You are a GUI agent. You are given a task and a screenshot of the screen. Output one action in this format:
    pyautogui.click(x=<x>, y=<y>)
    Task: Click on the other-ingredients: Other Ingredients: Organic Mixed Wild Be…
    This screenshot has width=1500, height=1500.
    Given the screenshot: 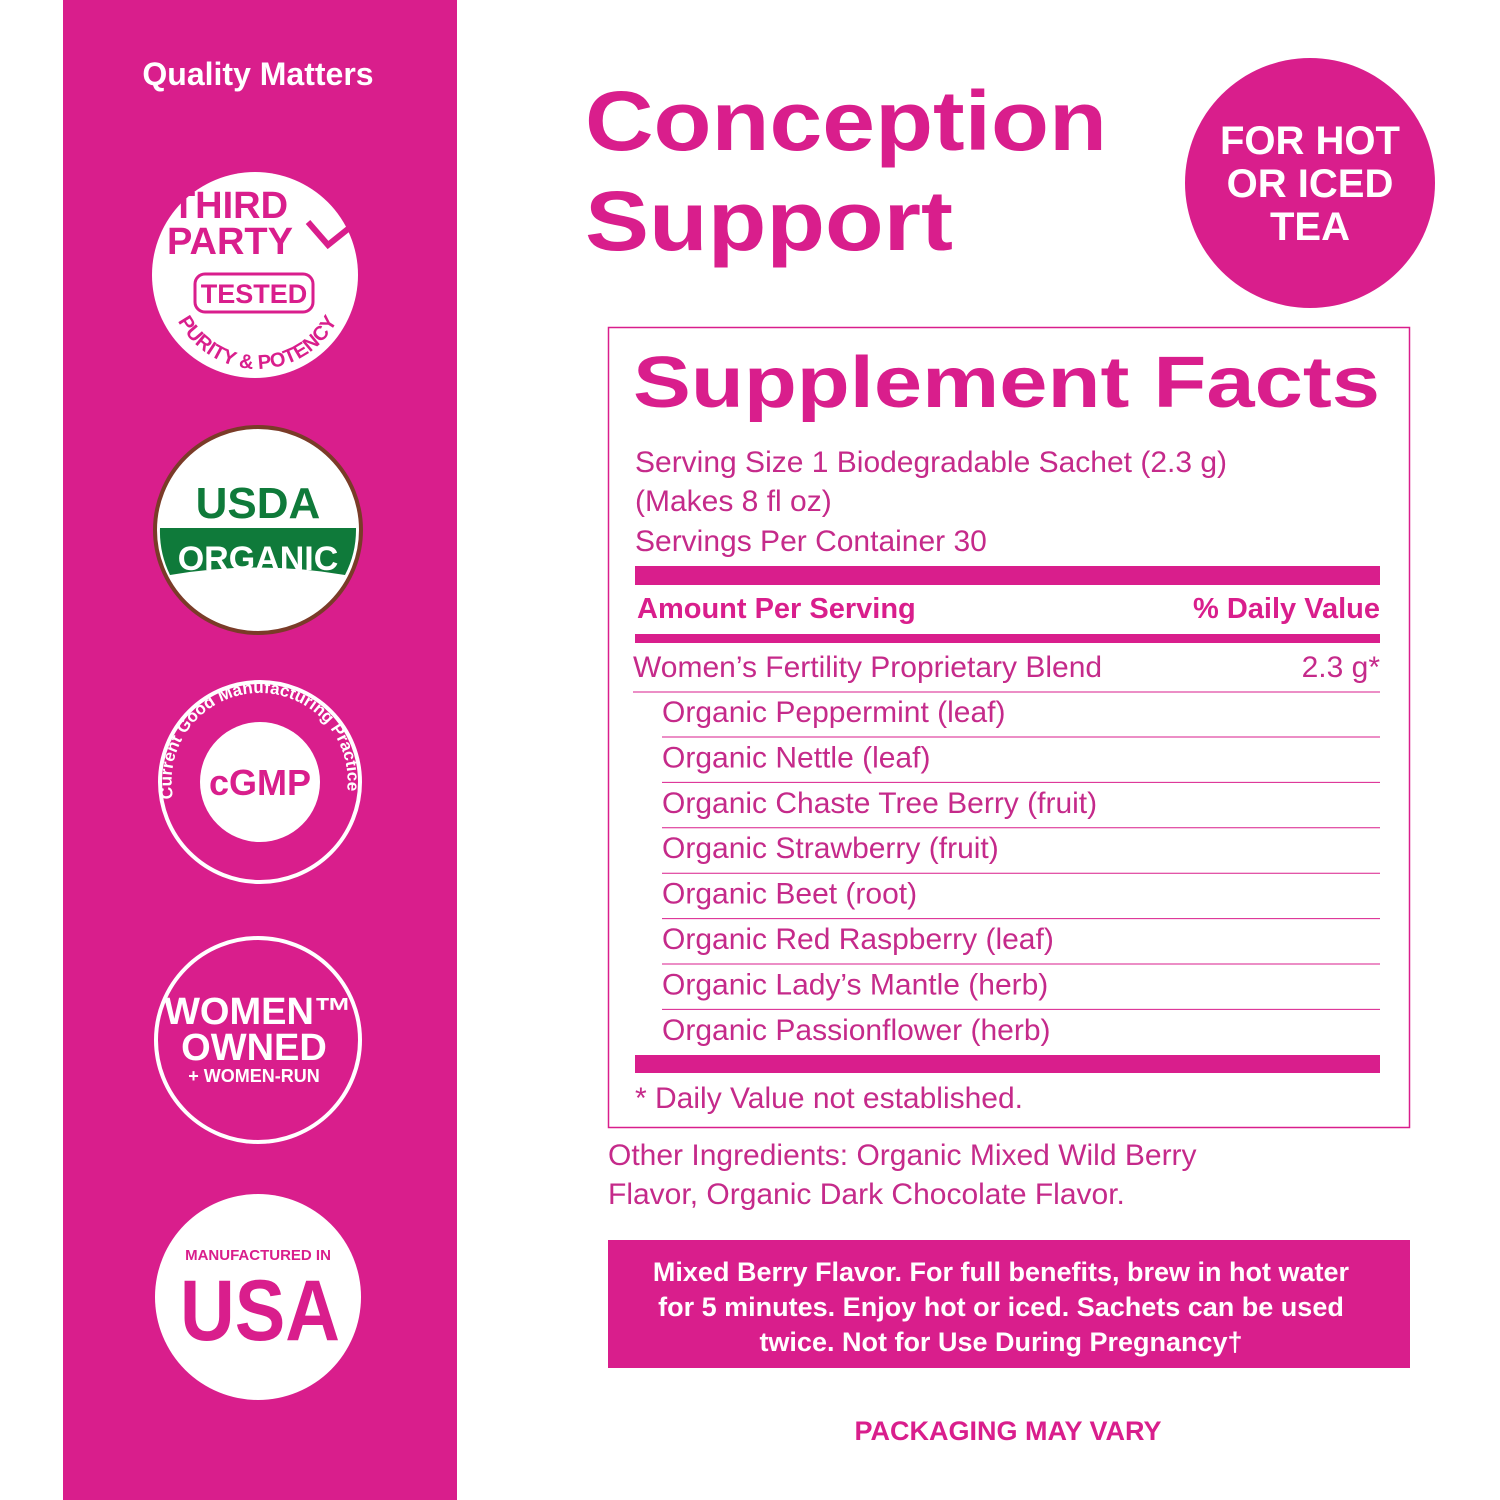 What is the action you would take?
    pyautogui.click(x=902, y=1155)
    